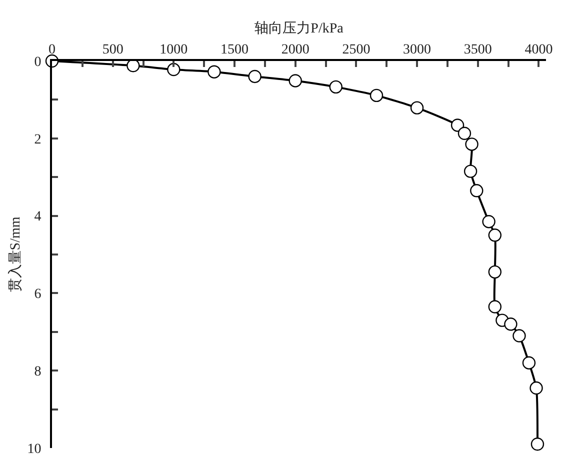 This screenshot has height=467, width=563. What do you see at coordinates (234, 50) in the screenshot?
I see `x-tick-label: 1500` at bounding box center [234, 50].